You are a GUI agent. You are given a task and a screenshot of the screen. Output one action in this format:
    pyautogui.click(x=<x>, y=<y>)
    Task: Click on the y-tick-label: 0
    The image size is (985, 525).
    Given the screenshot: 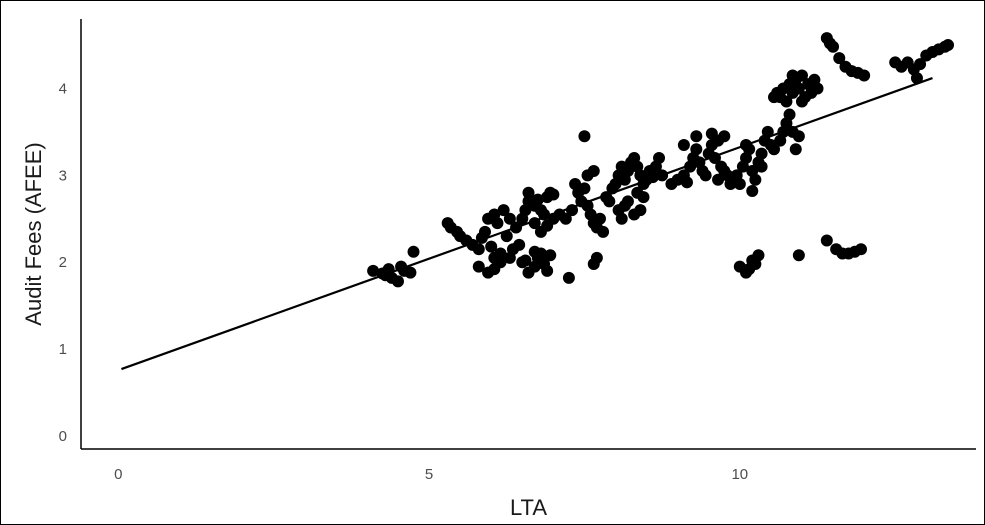 What is the action you would take?
    pyautogui.click(x=63, y=436)
    